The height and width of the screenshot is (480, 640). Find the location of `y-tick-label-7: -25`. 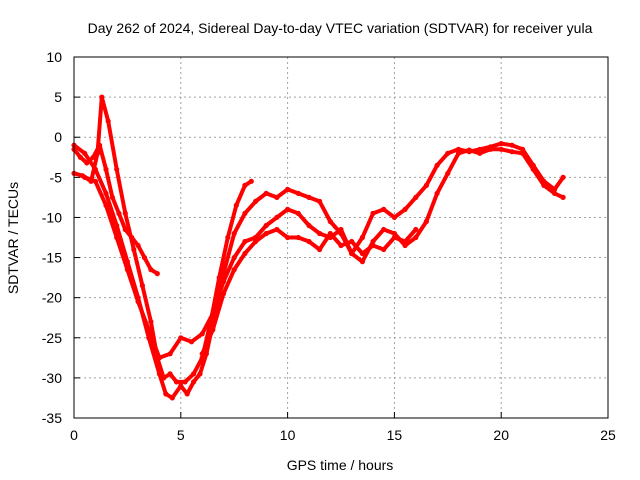

y-tick-label-7: -25 is located at coordinates (52, 338).